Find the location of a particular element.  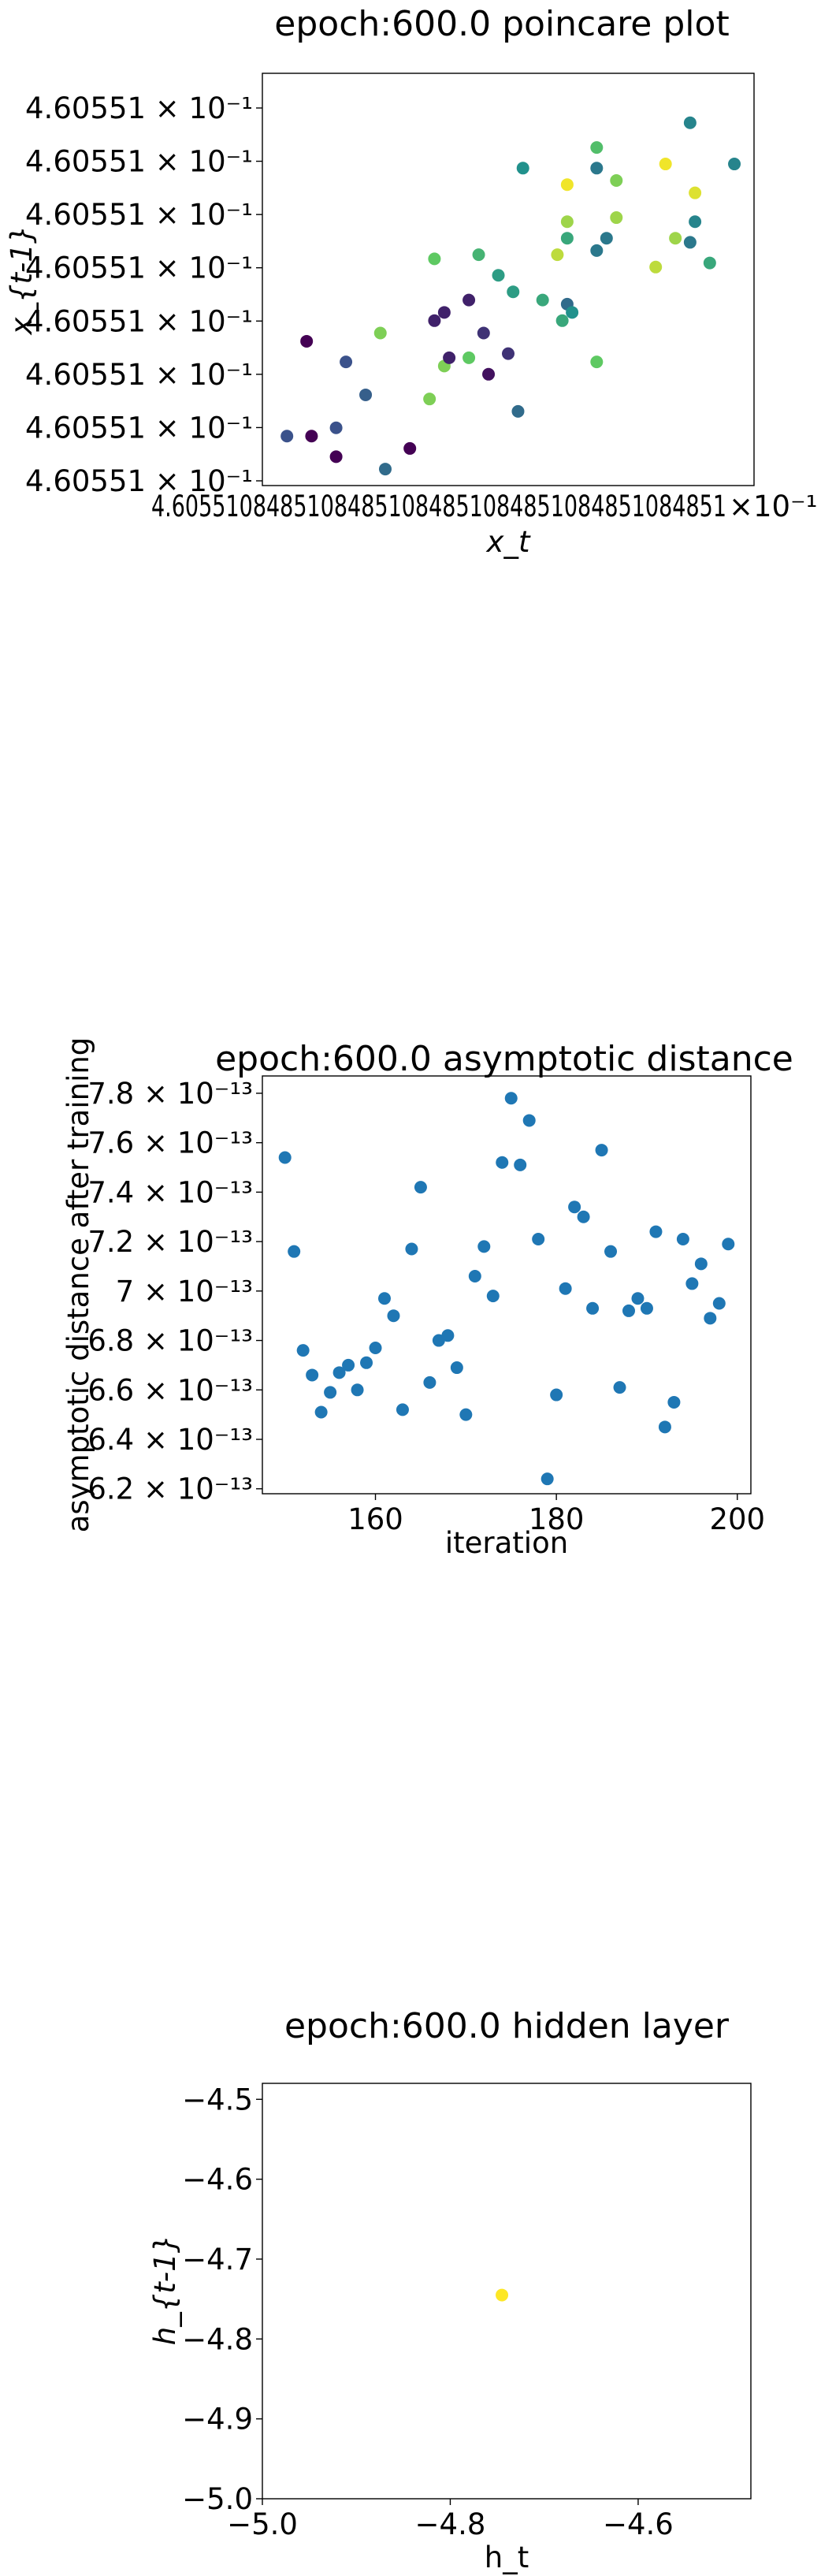

hidden-layer-y-tick-label: −4.8 is located at coordinates (217, 2339).